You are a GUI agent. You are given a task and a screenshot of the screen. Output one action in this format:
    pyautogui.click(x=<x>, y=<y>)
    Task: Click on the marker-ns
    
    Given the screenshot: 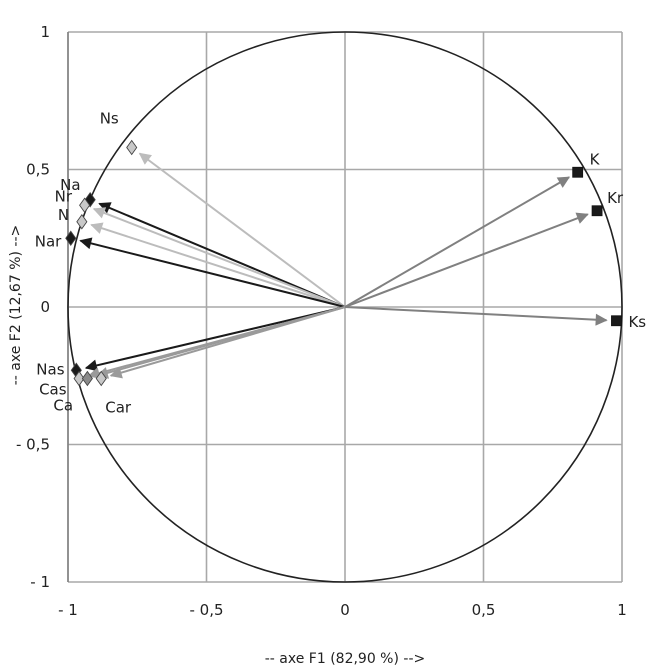 What is the action you would take?
    pyautogui.click(x=132, y=148)
    